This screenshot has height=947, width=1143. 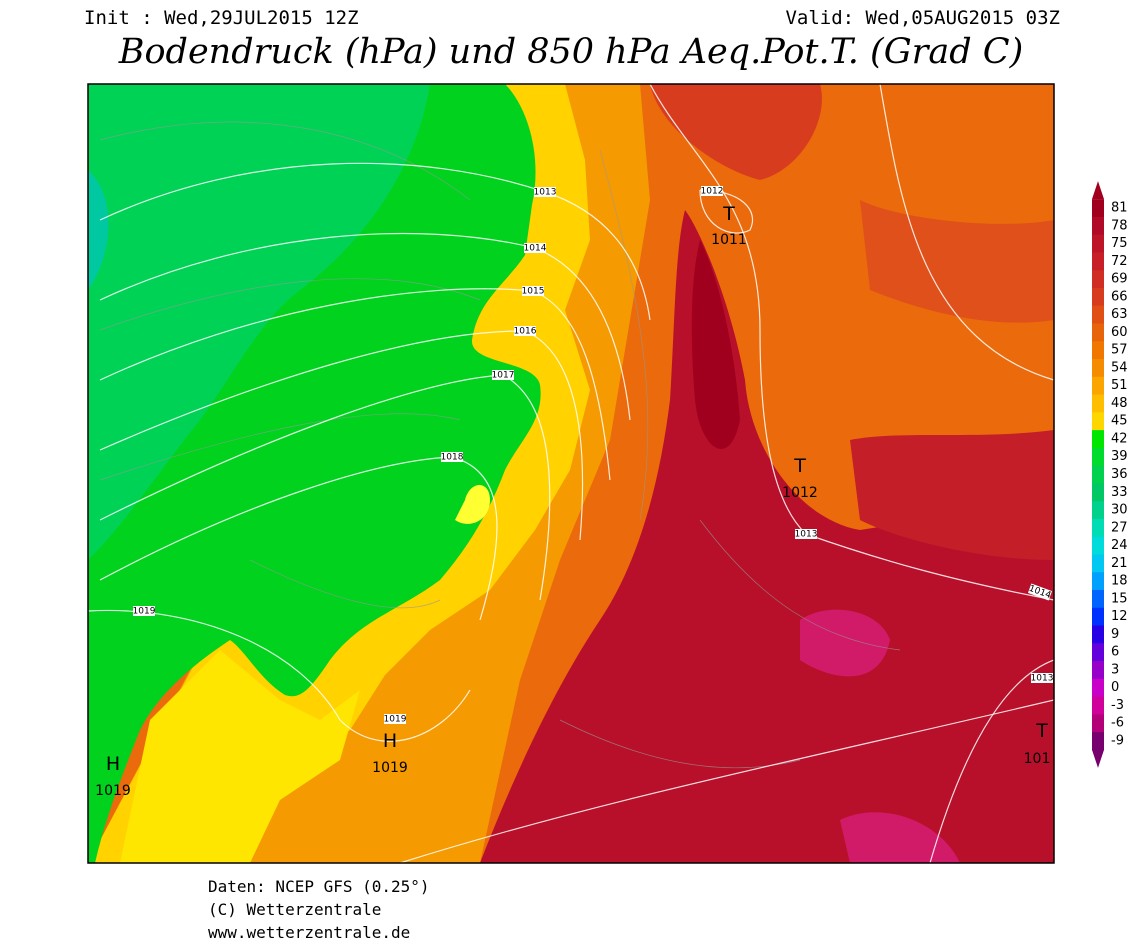 What do you see at coordinates (1119, 456) in the screenshot?
I see `colorbar-label: 39` at bounding box center [1119, 456].